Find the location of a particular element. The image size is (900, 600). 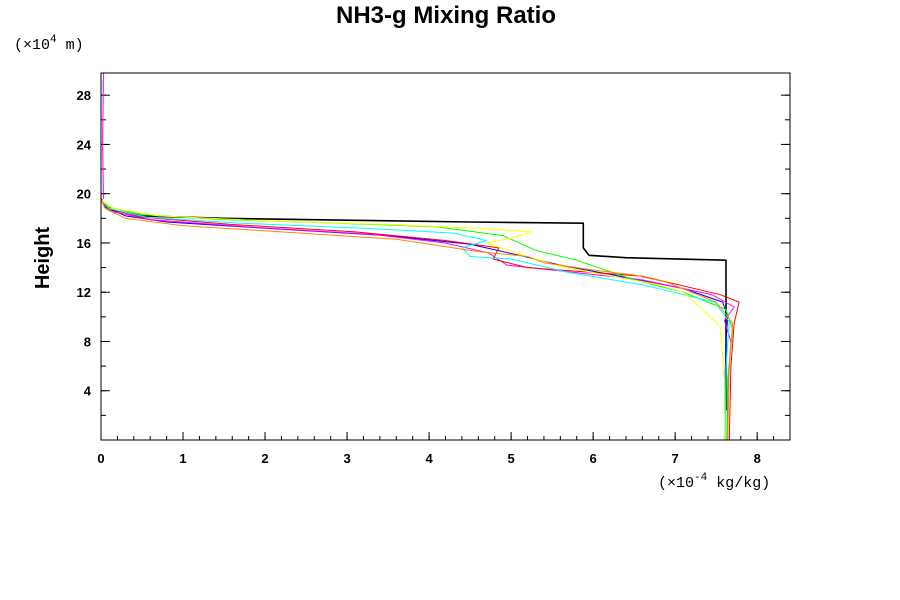

x-tick-label: 6 is located at coordinates (593, 458).